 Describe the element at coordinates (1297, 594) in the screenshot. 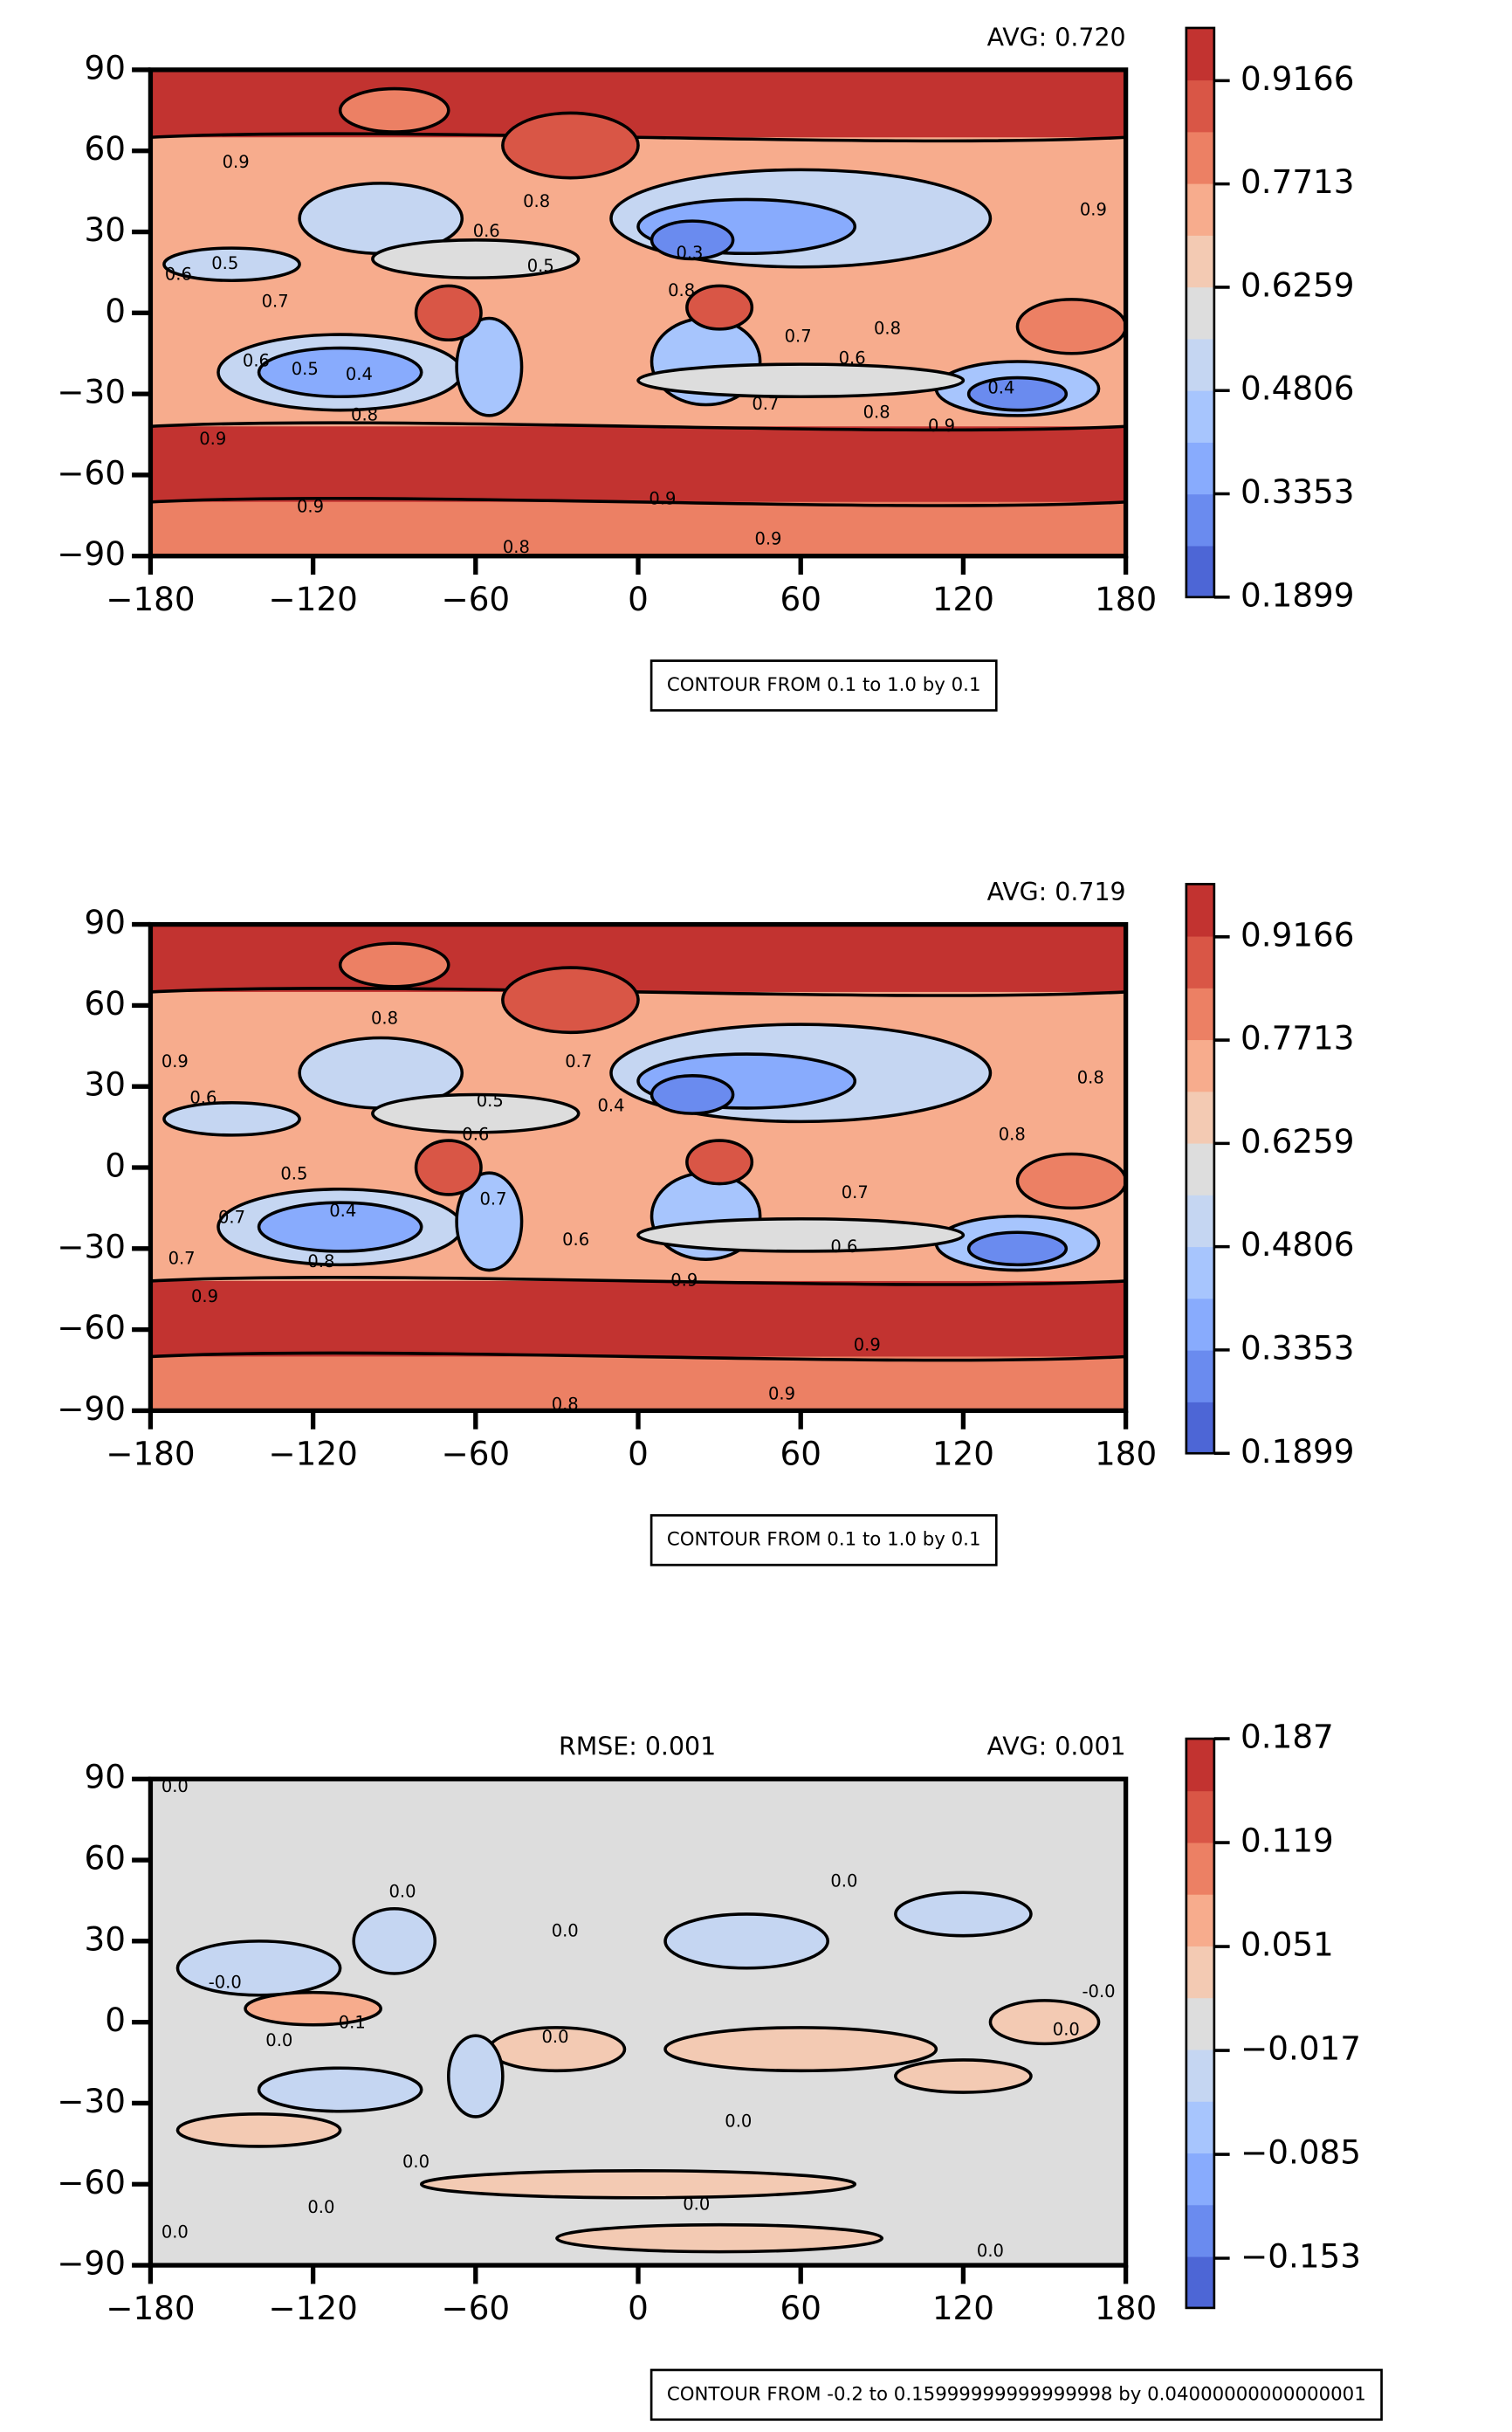

I see `colorbar-tick-label: 0.1899` at that location.